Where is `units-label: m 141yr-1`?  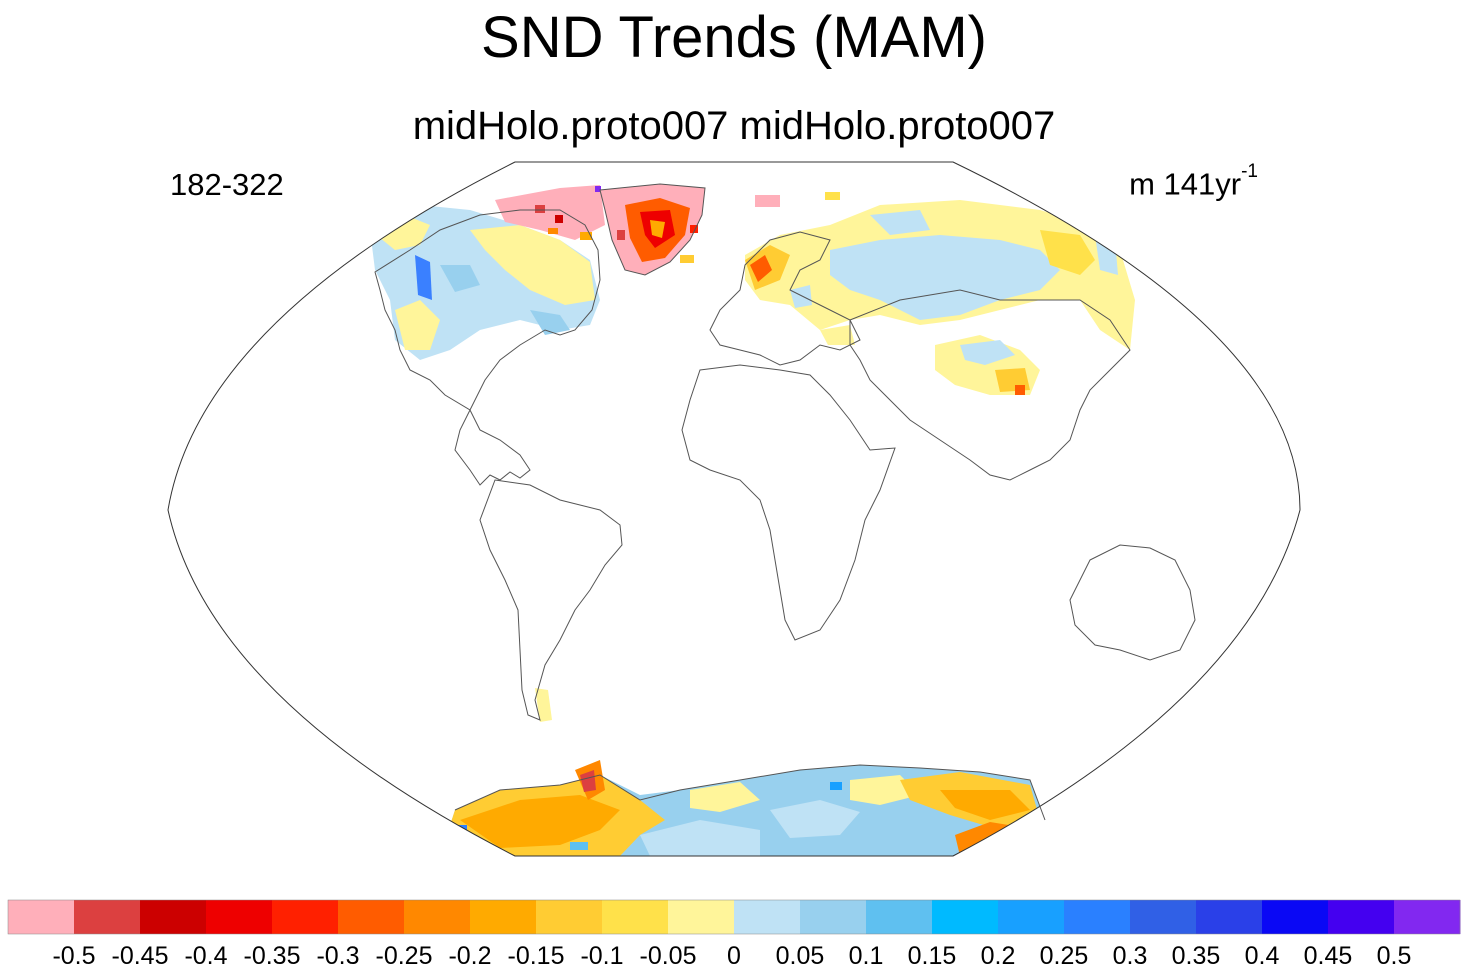 units-label: m 141yr-1 is located at coordinates (1193, 181).